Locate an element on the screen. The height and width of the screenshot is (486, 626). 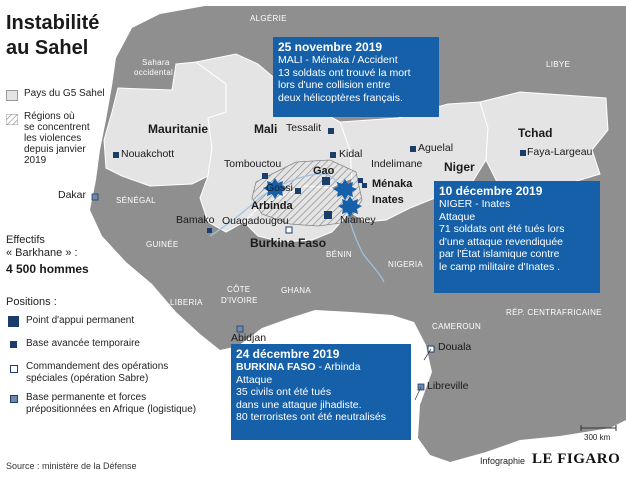
callout-burkina-line2: 35 civils ont été tués is located at coordinates (284, 392).